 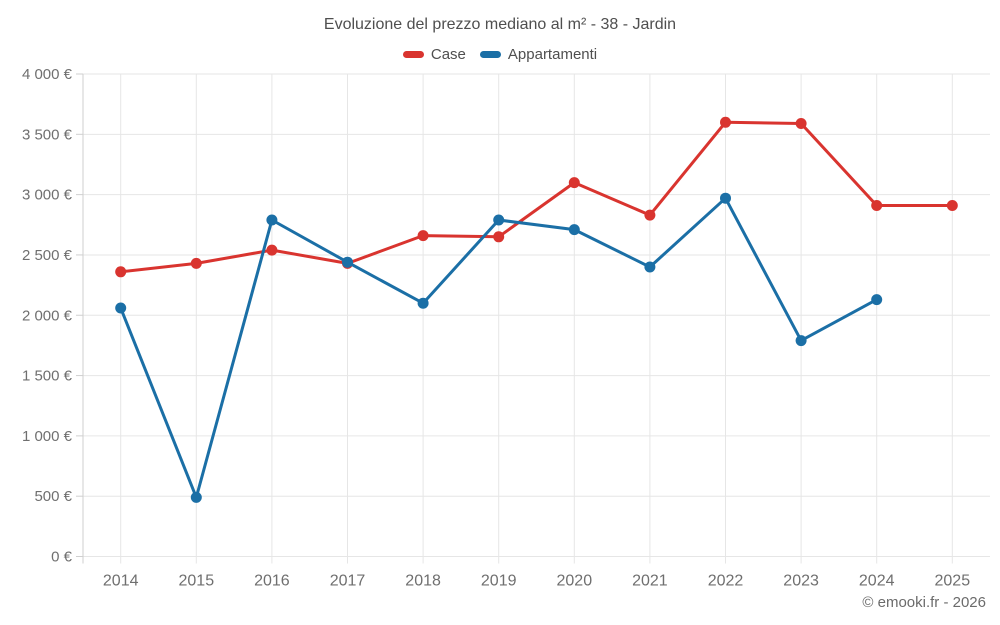 What do you see at coordinates (448, 54) in the screenshot?
I see `legend-label-case: Case` at bounding box center [448, 54].